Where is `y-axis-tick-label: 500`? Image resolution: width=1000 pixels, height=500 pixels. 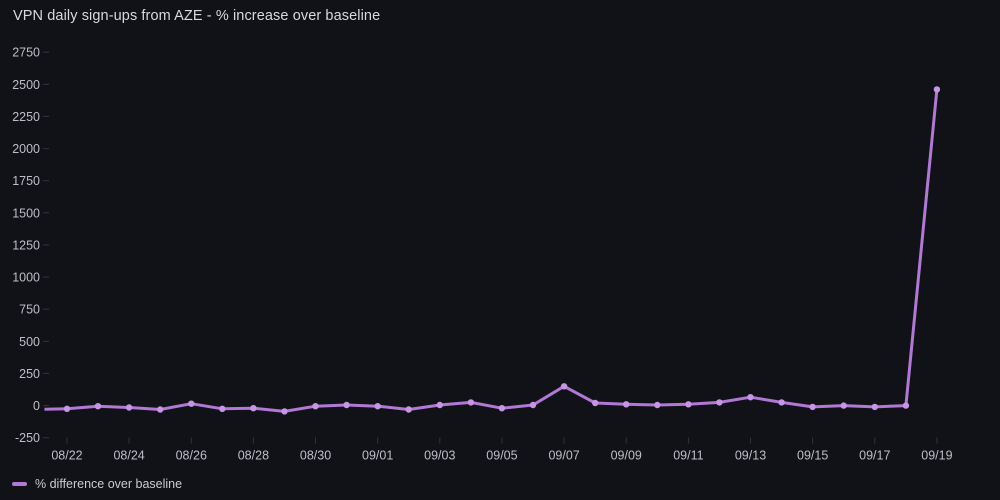
y-axis-tick-label: 500 is located at coordinates (29, 342).